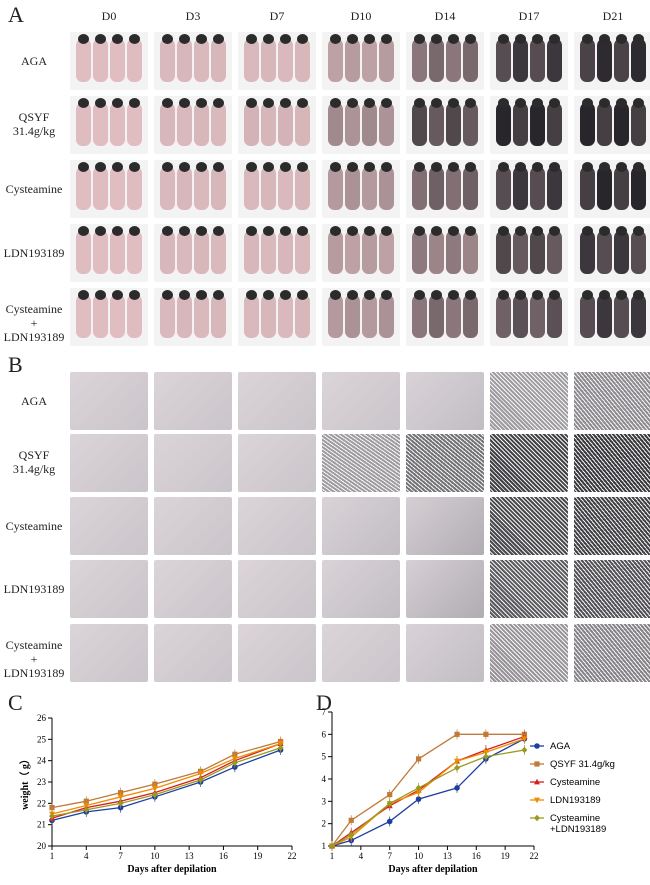 Image resolution: width=650 pixels, height=885 pixels. Describe the element at coordinates (120, 856) in the screenshot. I see `x-tick-label: 7` at that location.